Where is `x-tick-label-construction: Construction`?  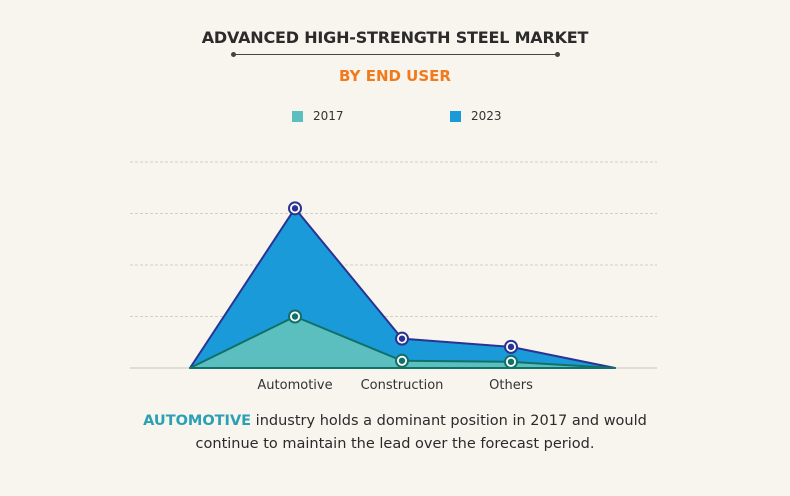
x-tick-label-construction: Construction is located at coordinates (402, 385).